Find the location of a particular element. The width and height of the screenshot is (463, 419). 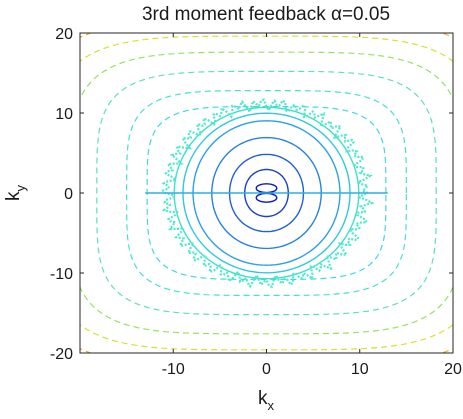

x-tick-label: 10 is located at coordinates (360, 369).